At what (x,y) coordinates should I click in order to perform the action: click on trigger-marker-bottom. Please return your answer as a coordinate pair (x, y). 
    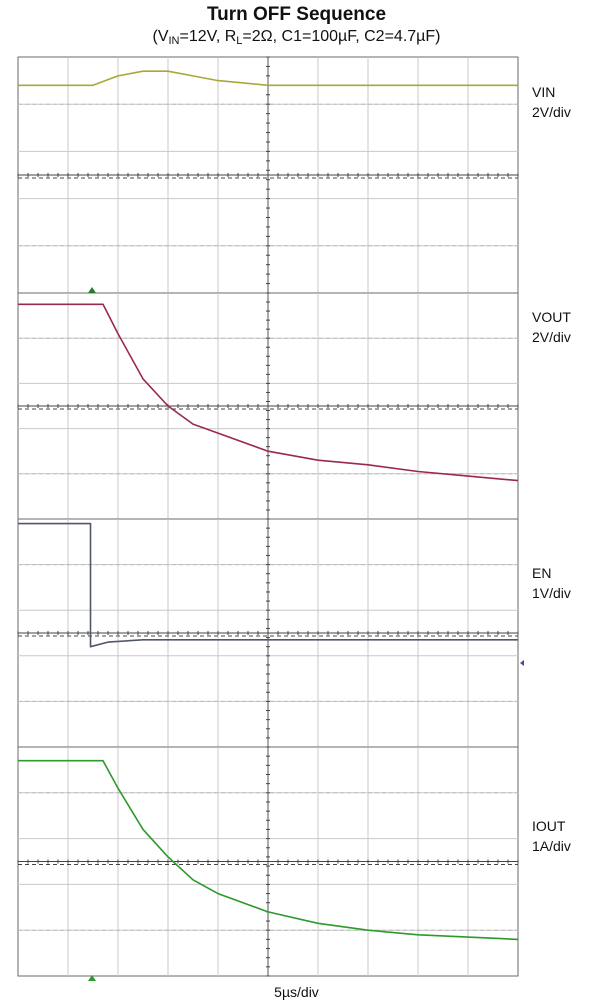
    Looking at the image, I should click on (92, 978).